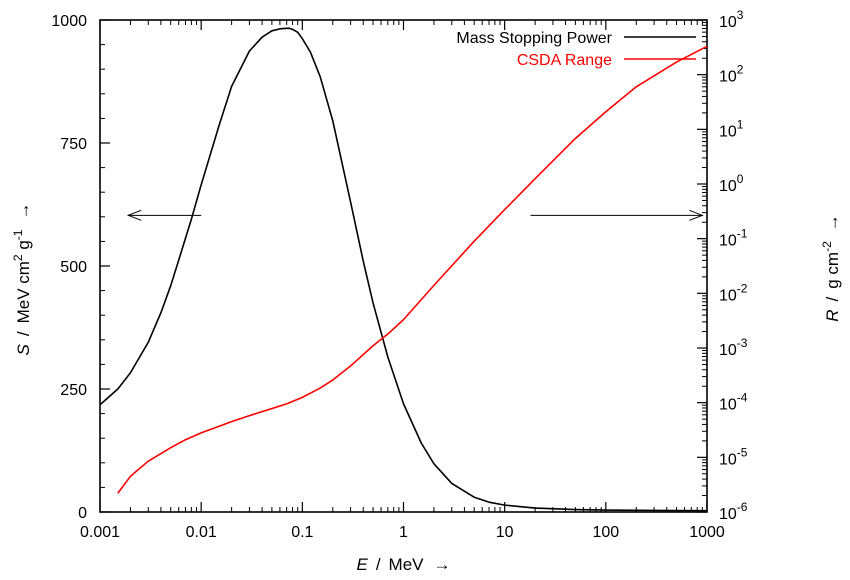 The height and width of the screenshot is (580, 850). What do you see at coordinates (134, 215) in the screenshot?
I see `arrow-left-head` at bounding box center [134, 215].